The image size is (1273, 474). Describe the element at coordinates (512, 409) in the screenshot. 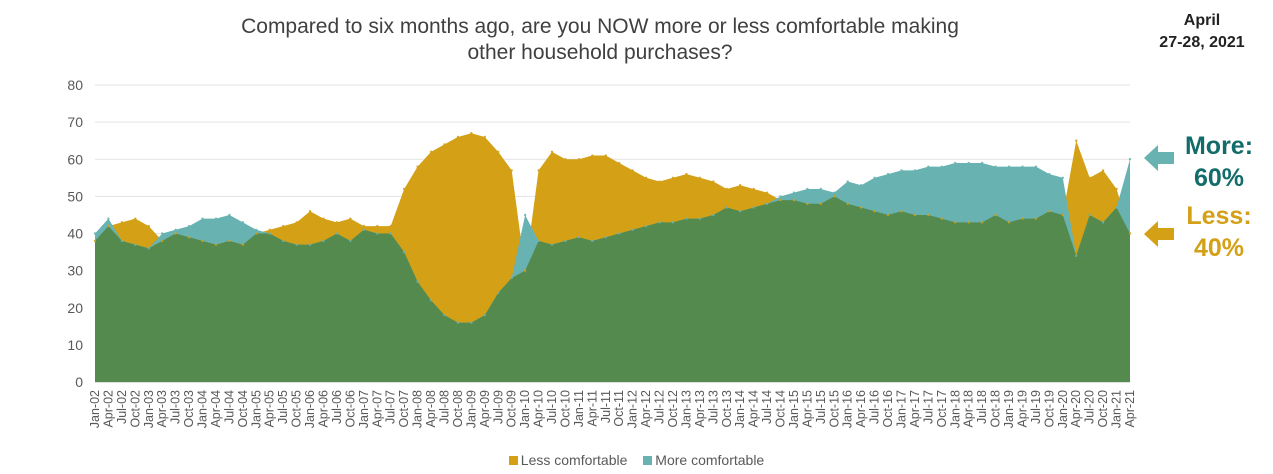

I see `x-tick-label-Oct-09: Oct-09` at that location.